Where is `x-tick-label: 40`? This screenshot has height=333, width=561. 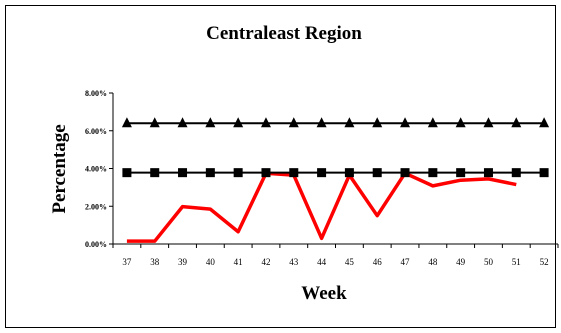
x-tick-label: 40 is located at coordinates (211, 262).